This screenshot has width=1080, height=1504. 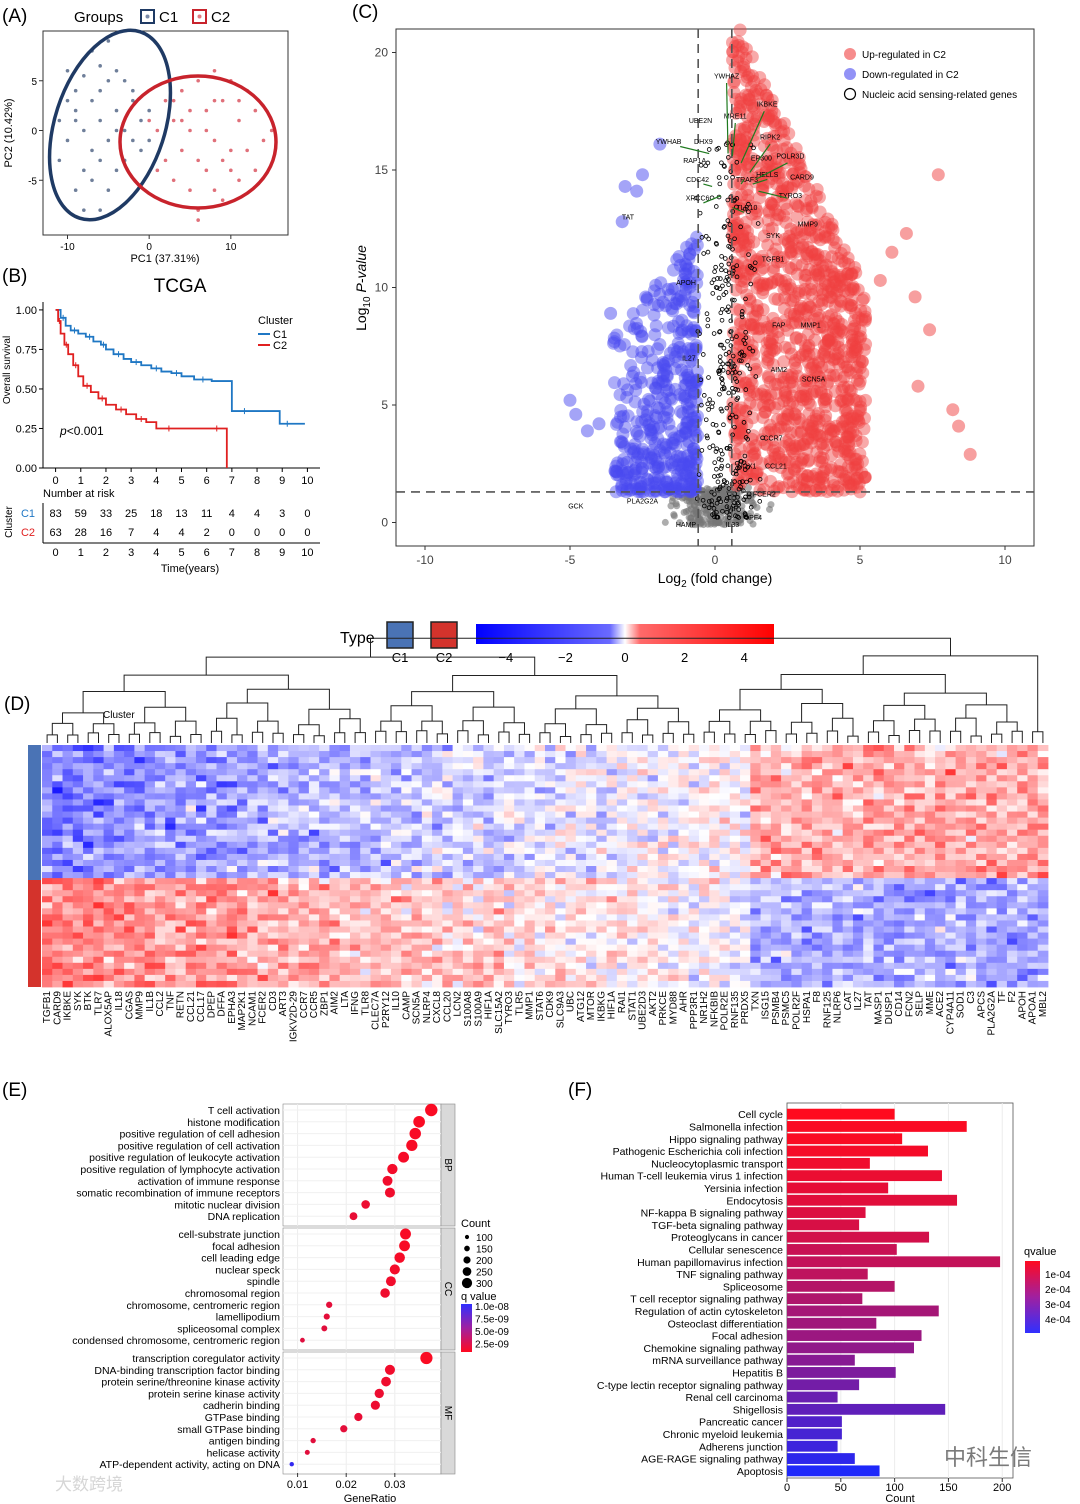 What do you see at coordinates (26, 390) in the screenshot?
I see `panel-b-ytick-label: 0.50` at bounding box center [26, 390].